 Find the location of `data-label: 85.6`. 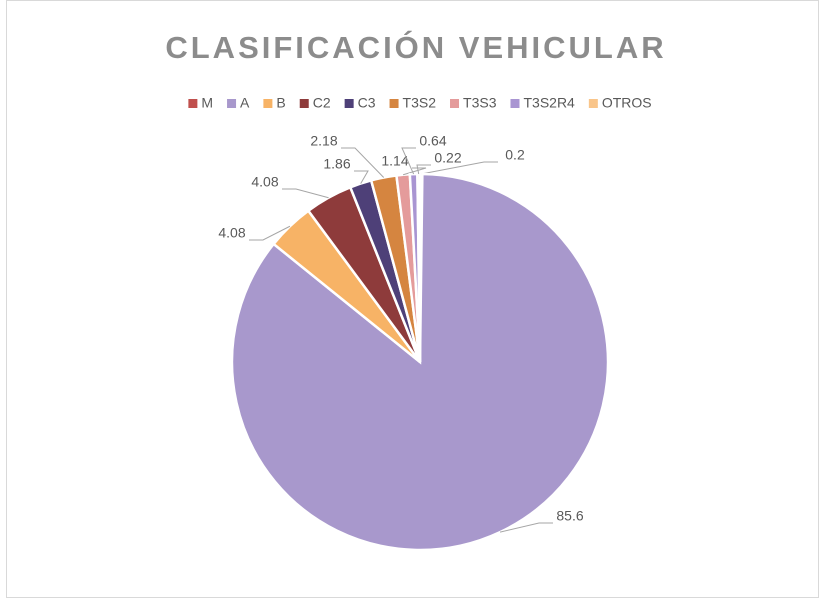

data-label: 85.6 is located at coordinates (569, 516).